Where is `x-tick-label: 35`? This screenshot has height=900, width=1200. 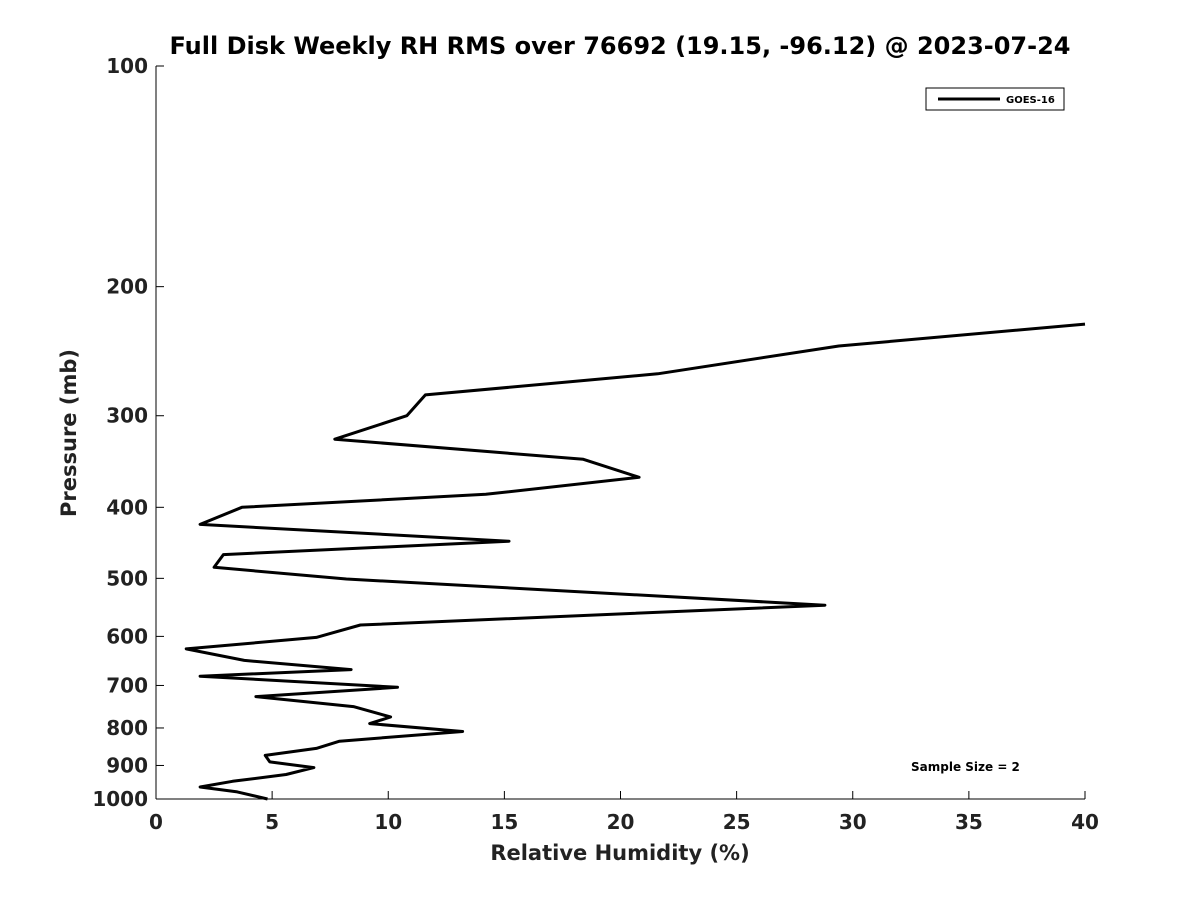 x-tick-label: 35 is located at coordinates (969, 822).